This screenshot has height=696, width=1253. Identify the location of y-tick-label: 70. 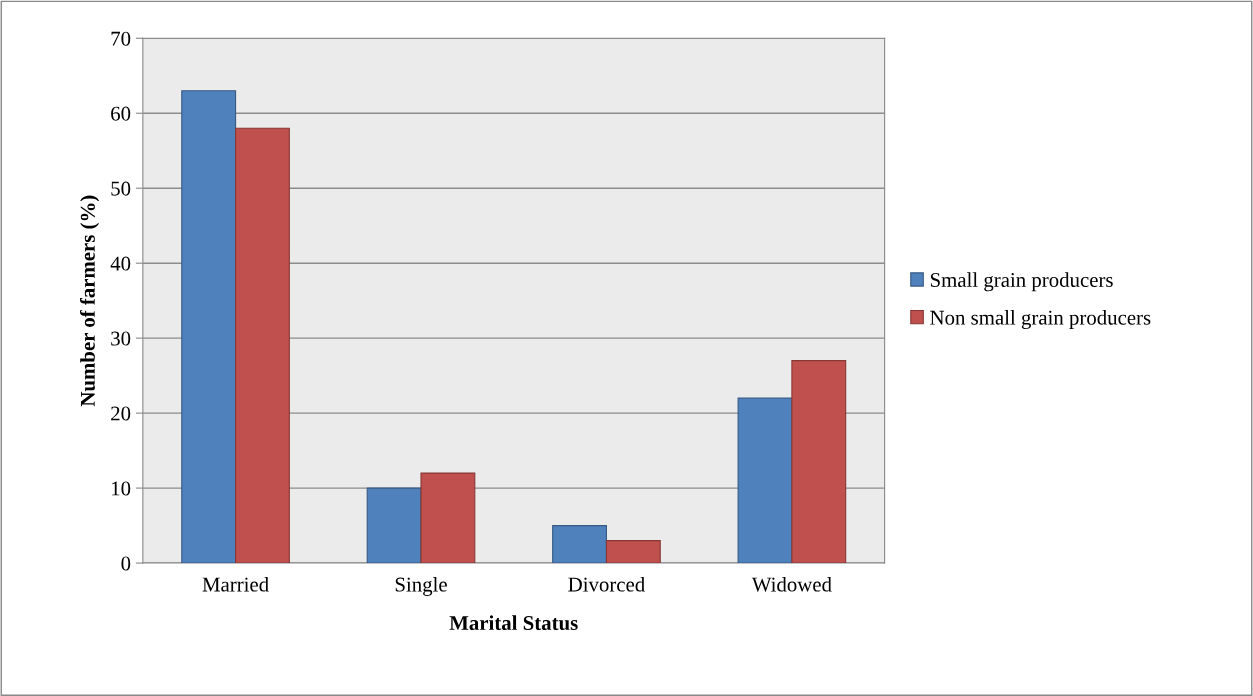
(121, 38).